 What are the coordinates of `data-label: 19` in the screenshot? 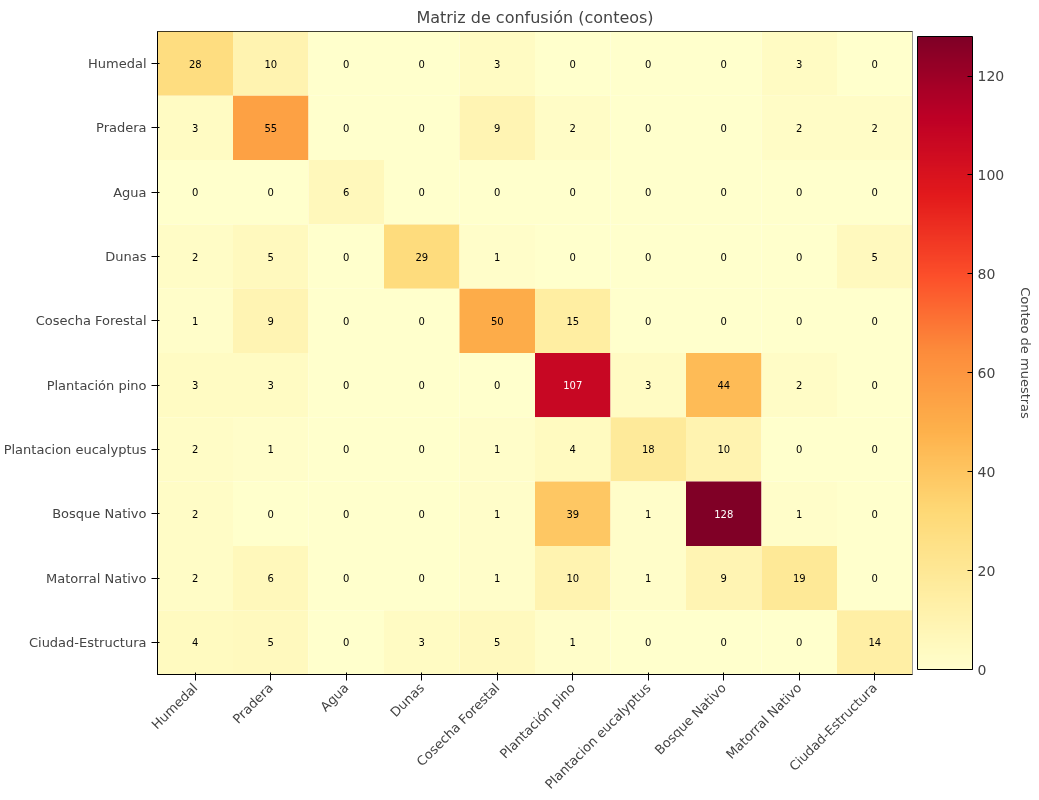 It's located at (799, 579).